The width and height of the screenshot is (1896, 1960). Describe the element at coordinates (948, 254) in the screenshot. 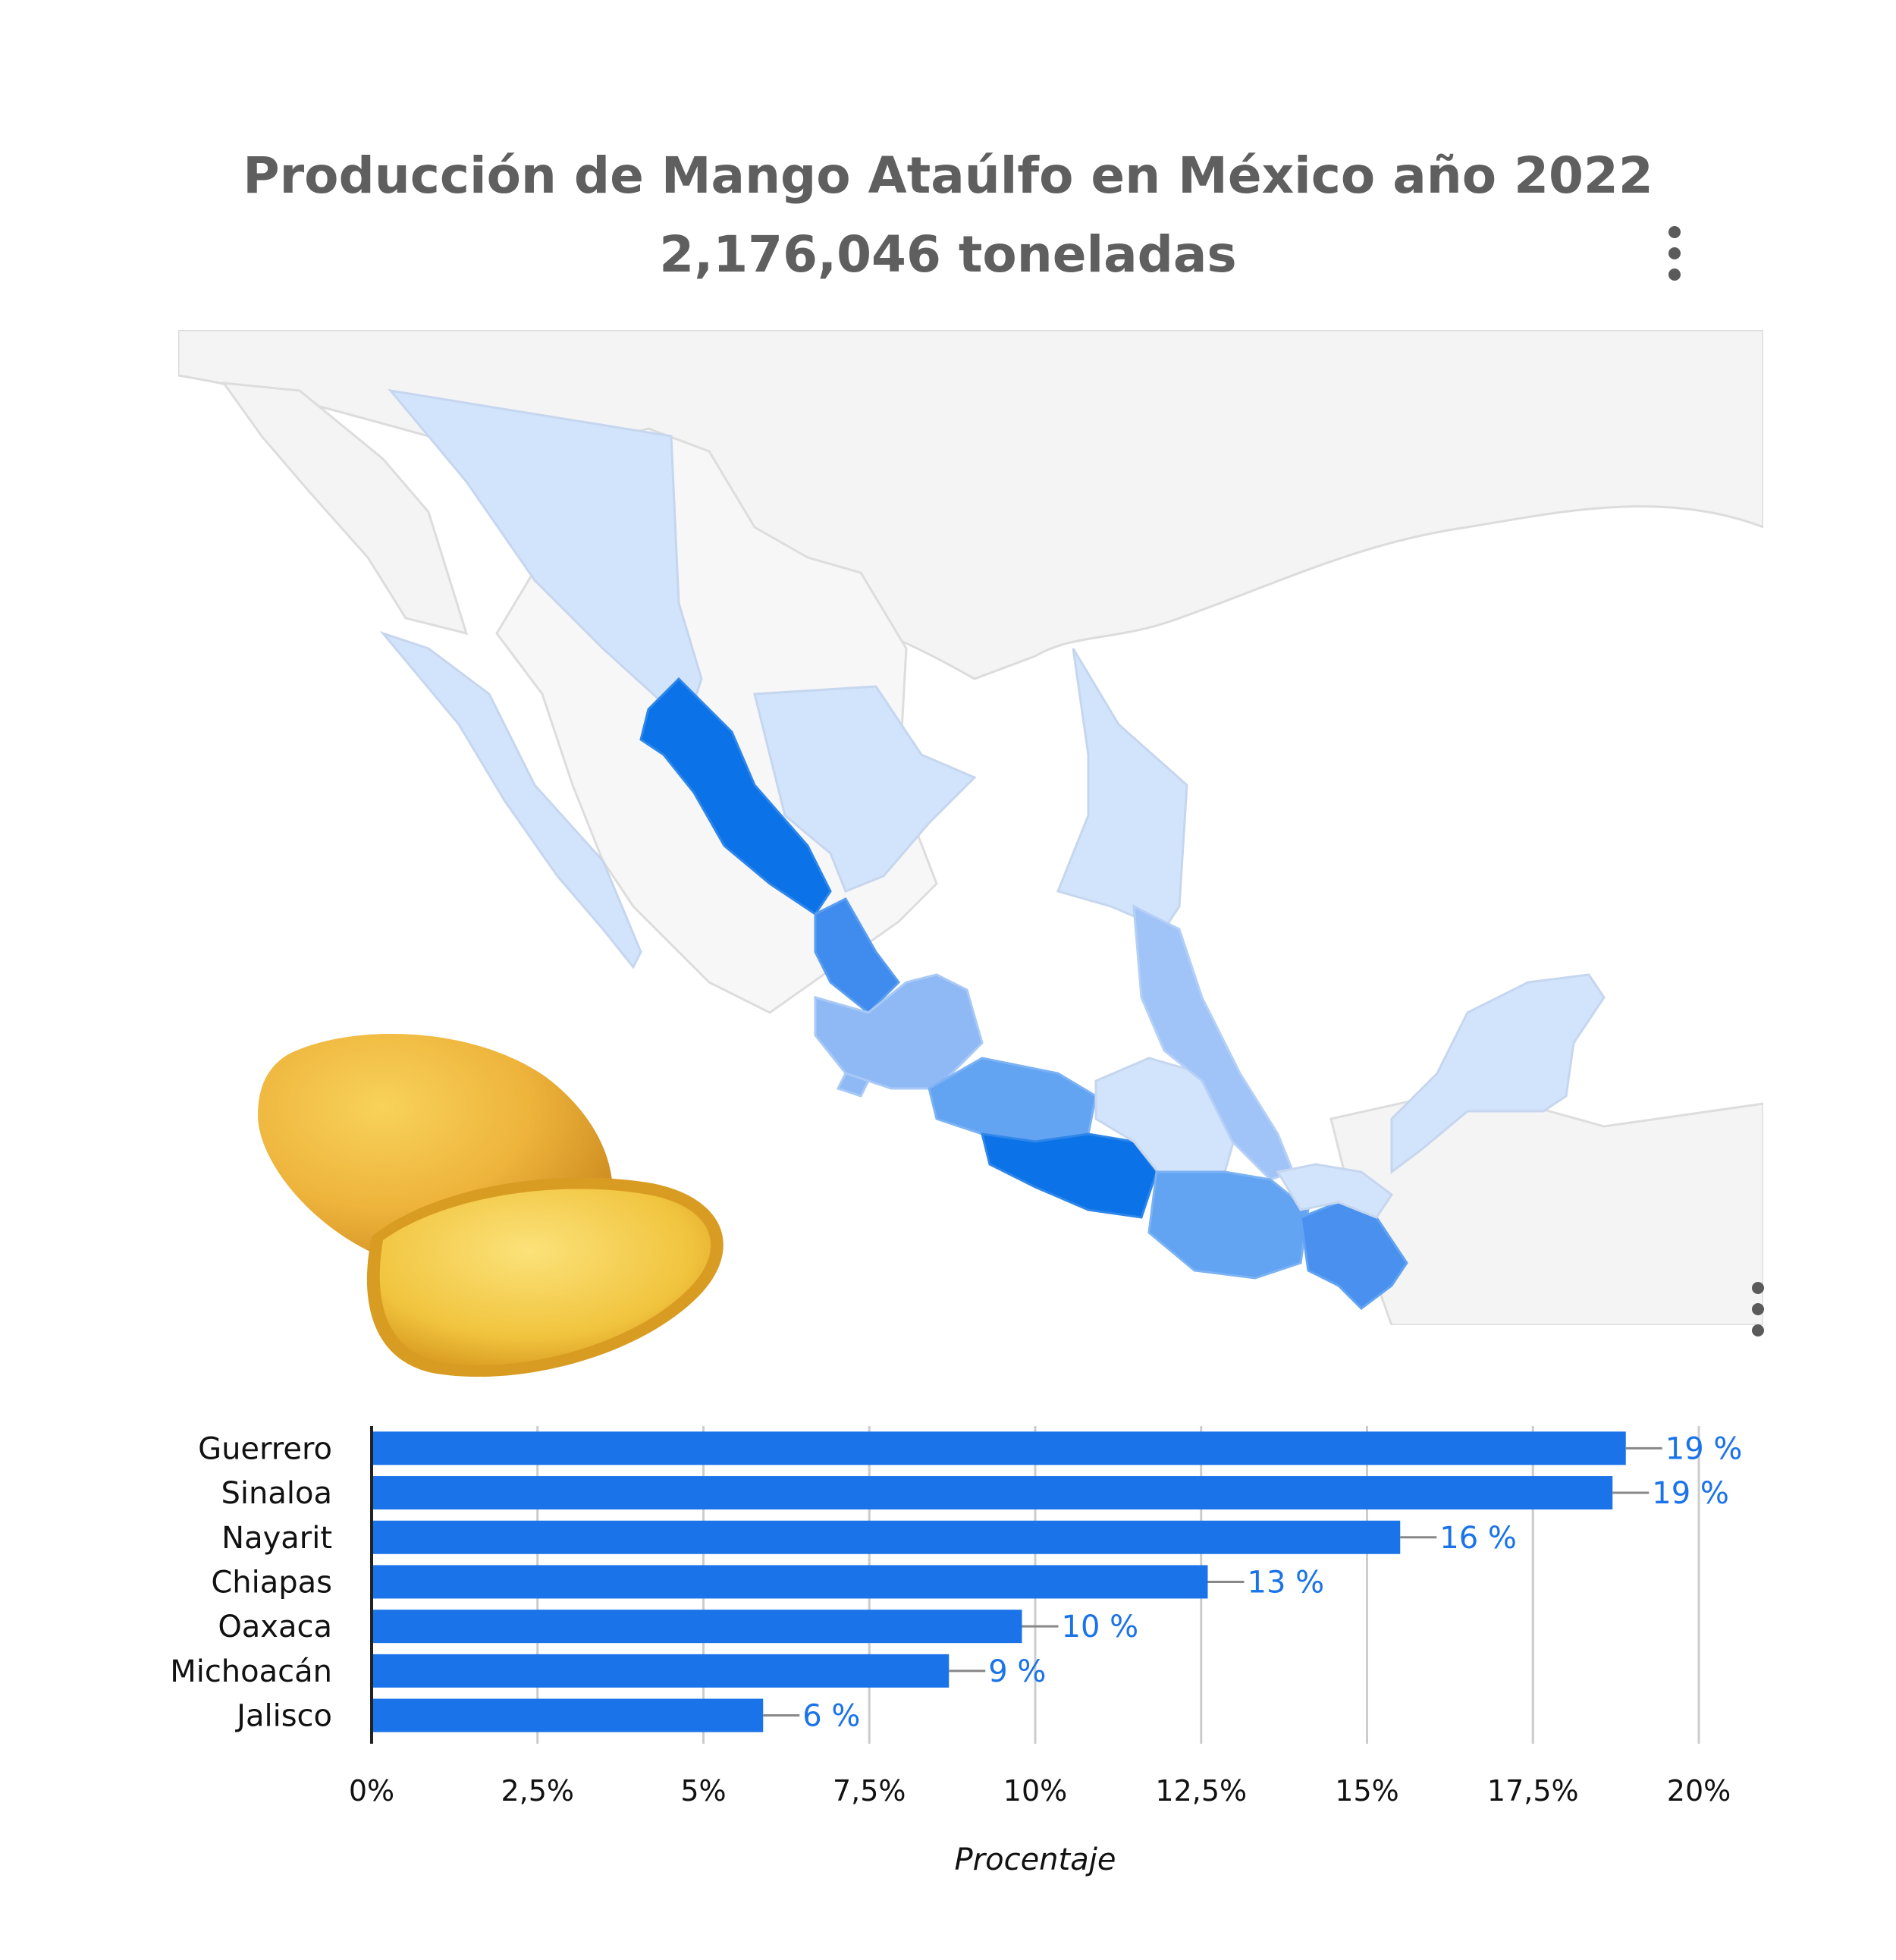

I see `title-line-2: 2,176,046 toneladas` at that location.